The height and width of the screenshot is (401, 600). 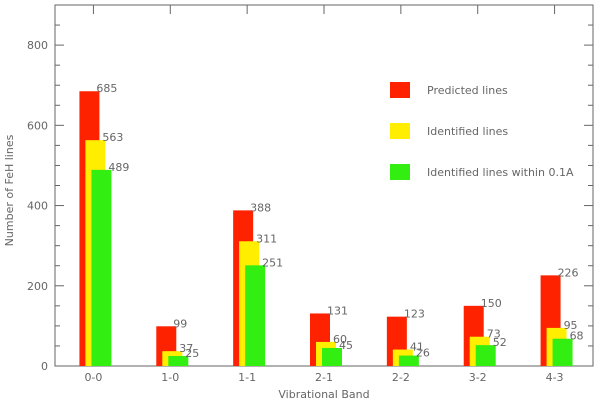 I want to click on data-label-1-1-series-2: 251, so click(x=272, y=262).